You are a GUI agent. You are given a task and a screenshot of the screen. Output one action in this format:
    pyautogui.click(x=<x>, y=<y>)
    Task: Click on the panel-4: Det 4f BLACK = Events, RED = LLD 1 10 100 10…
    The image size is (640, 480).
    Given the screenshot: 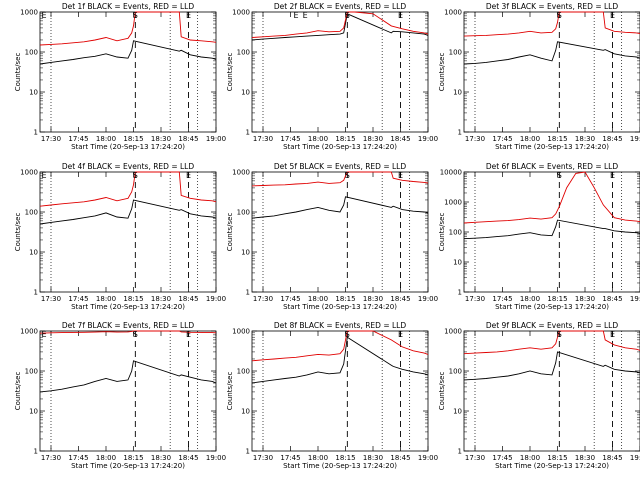 What is the action you would take?
    pyautogui.click(x=120, y=236)
    